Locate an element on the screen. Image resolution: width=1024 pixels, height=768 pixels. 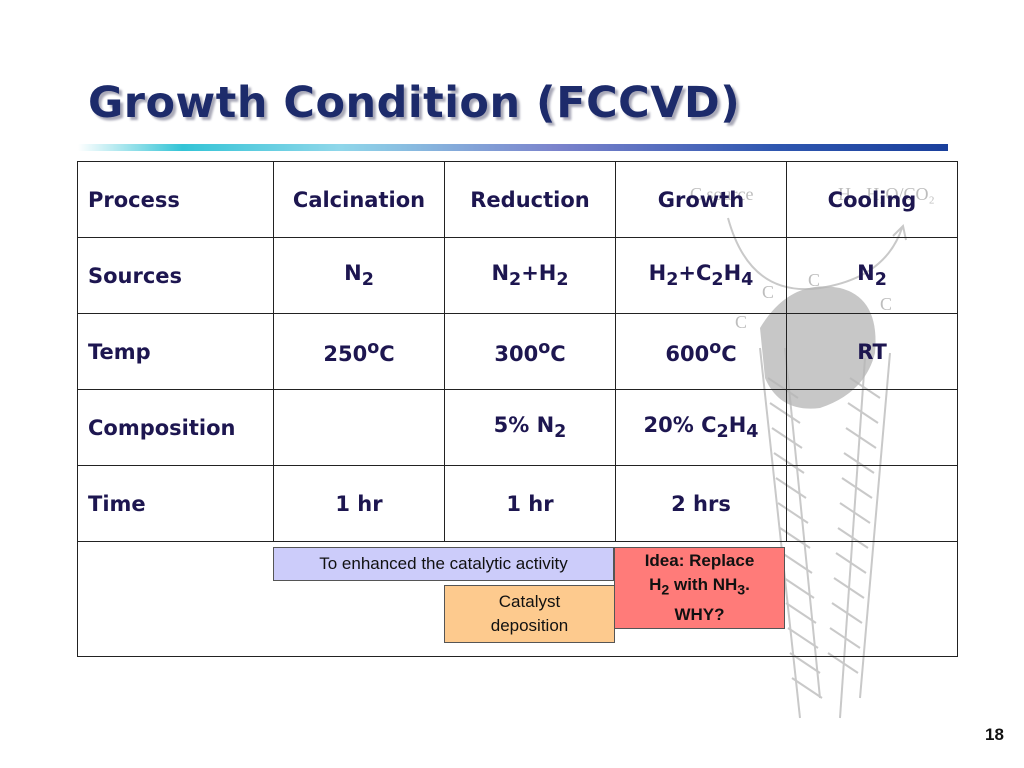
cell-composition-growth: 20% C2H4 is located at coordinates (701, 427).